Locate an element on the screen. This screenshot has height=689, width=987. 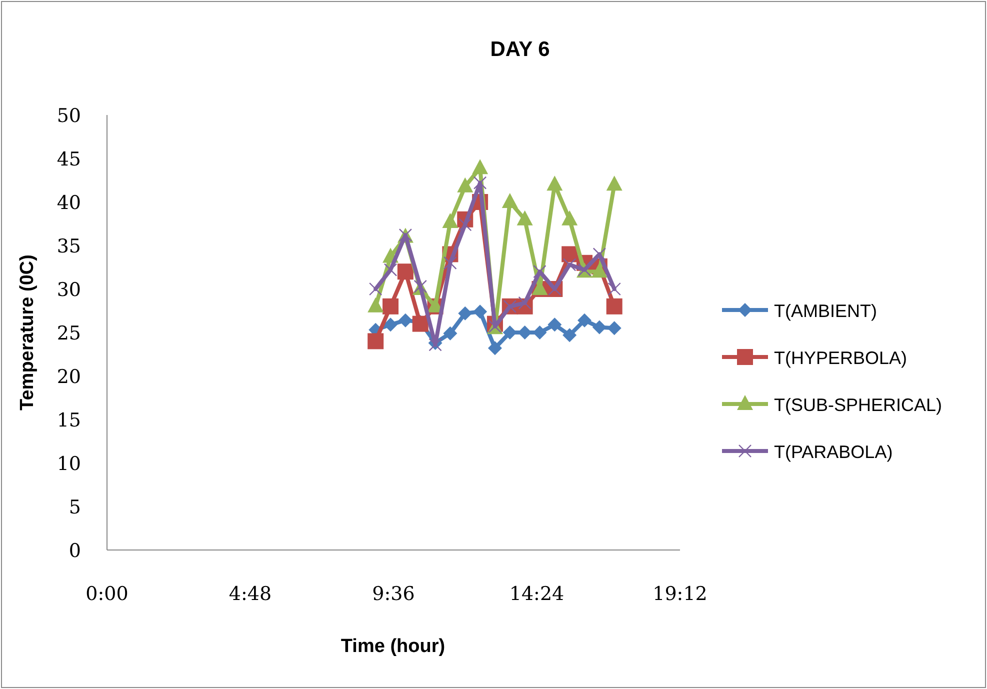
y-tick-label: 25 is located at coordinates (68, 333).